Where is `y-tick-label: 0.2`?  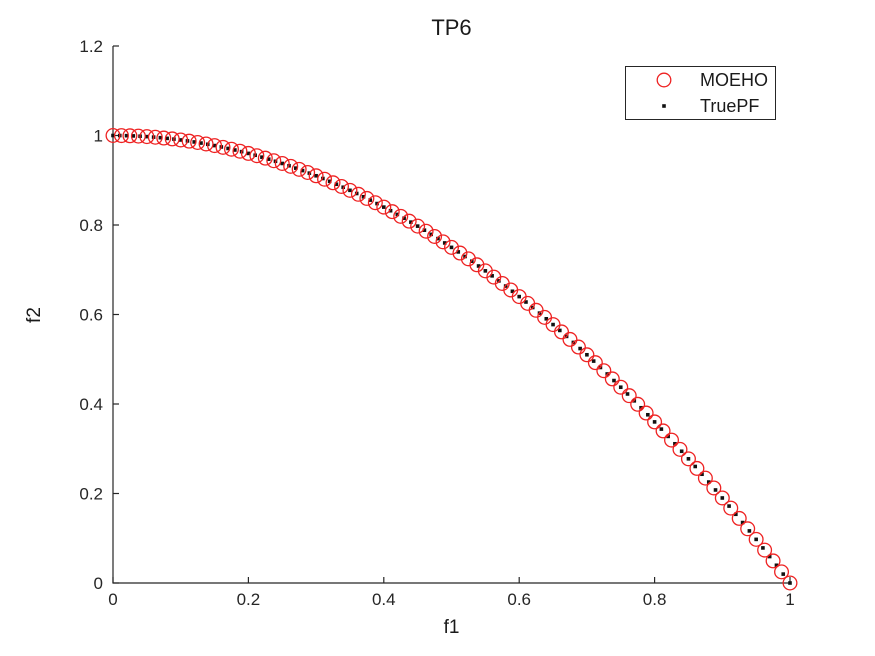 y-tick-label: 0.2 is located at coordinates (91, 494).